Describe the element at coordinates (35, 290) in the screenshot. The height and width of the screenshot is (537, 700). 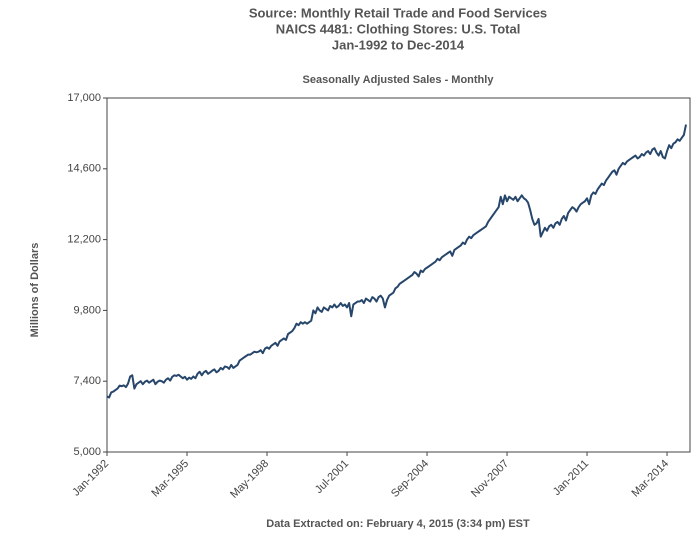
I see `y-axis-label: Millions of Dollars` at that location.